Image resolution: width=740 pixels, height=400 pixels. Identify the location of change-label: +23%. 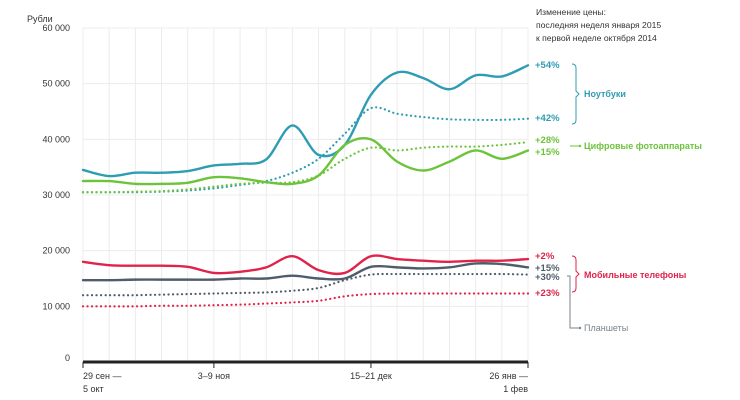
(547, 293).